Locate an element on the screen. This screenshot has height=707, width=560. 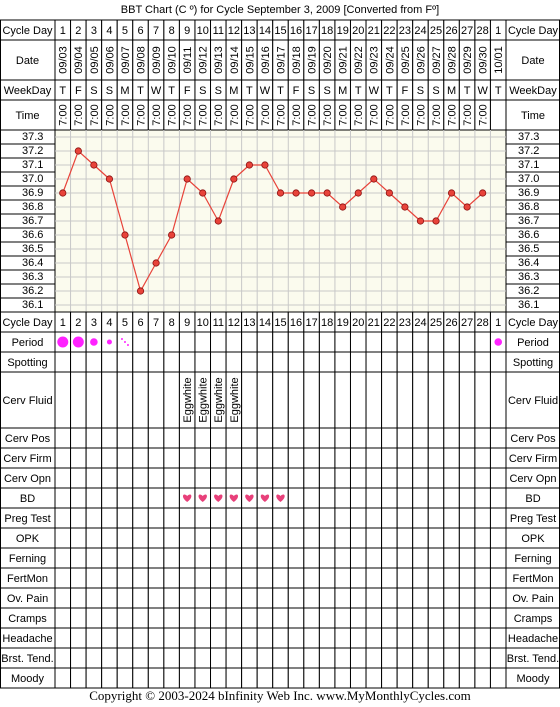
date: 09/19 is located at coordinates (313, 60).